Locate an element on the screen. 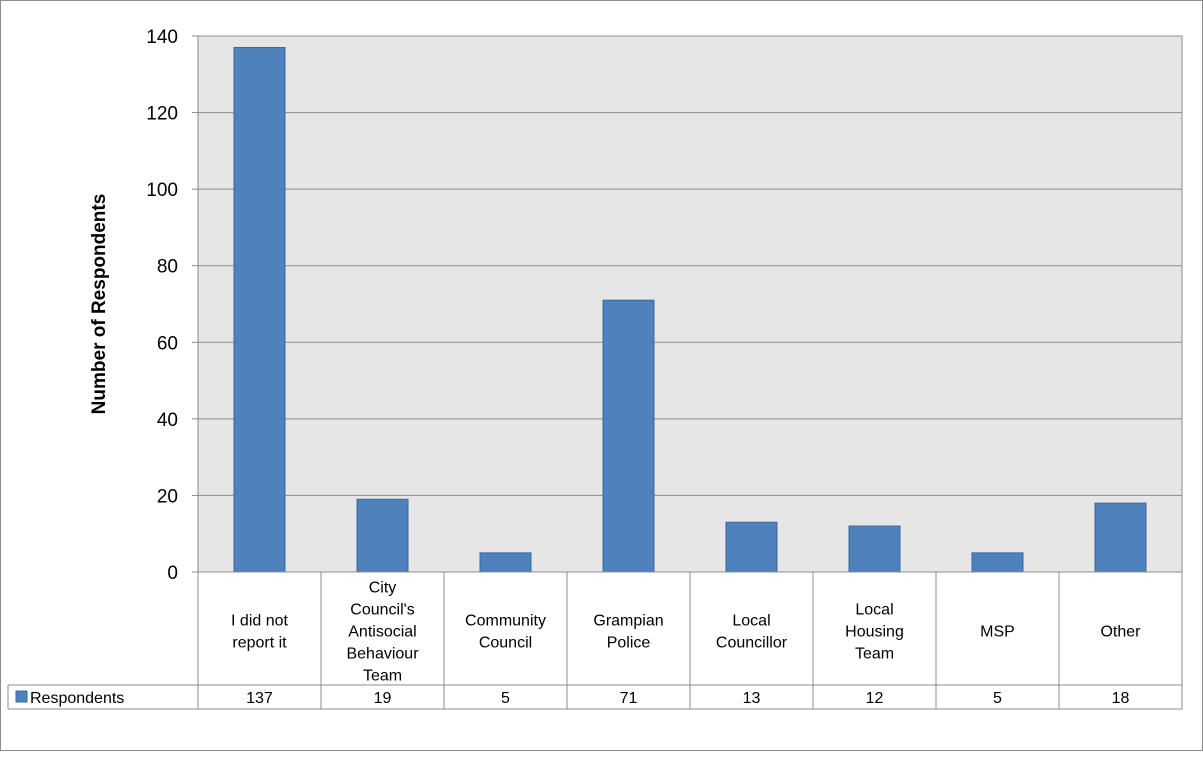  legend-label: Respondents is located at coordinates (77, 698).